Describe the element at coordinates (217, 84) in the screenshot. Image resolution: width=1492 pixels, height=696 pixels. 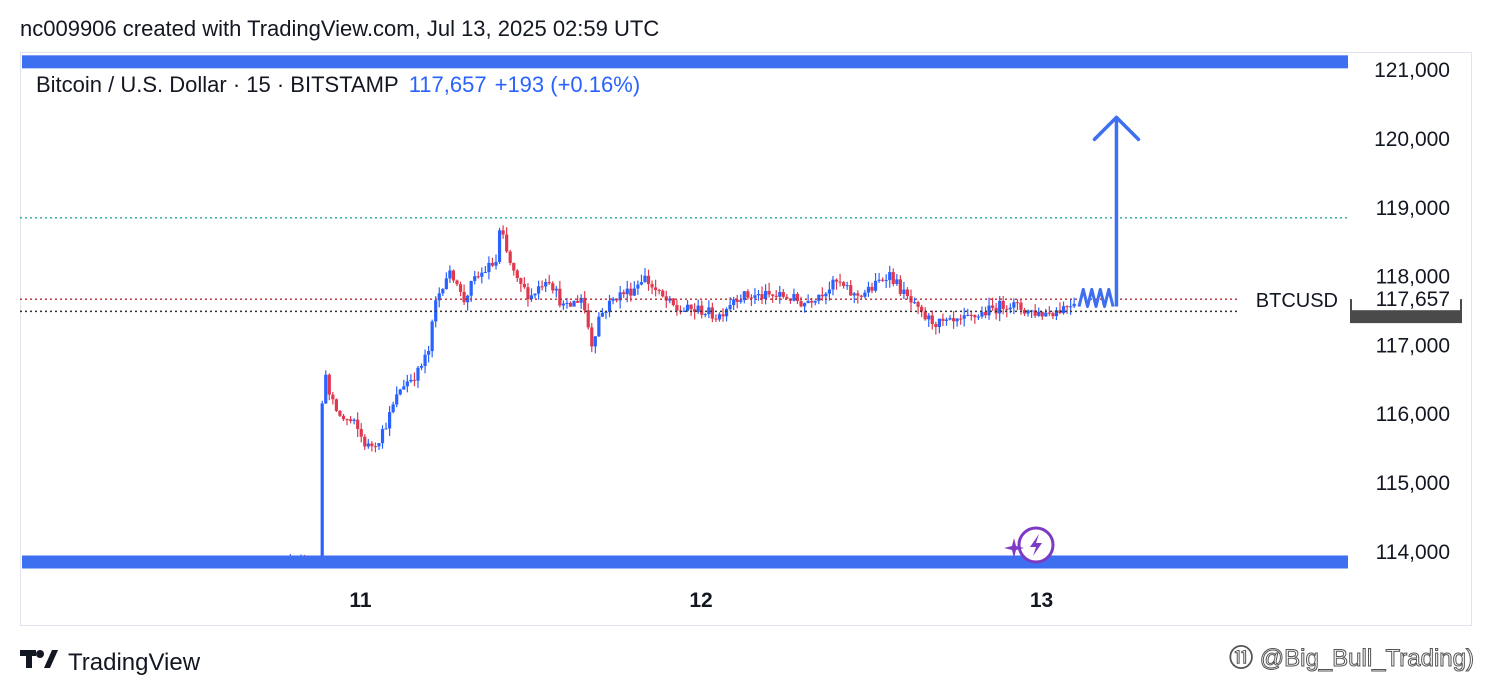
I see `legend-symbol: Bitcoin / U.S. Dollar · 15 · BITSTAMP` at that location.